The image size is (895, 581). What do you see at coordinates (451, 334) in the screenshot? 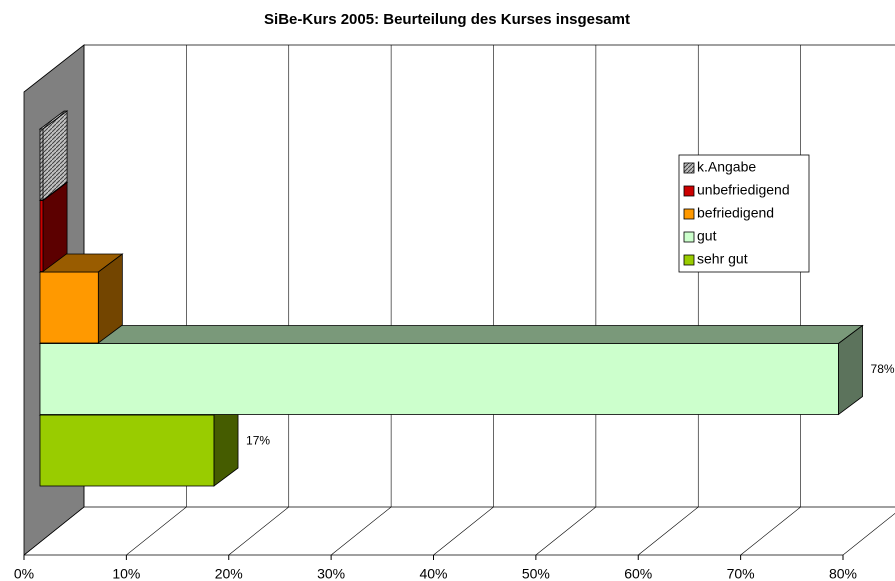
I see `bar-top` at bounding box center [451, 334].